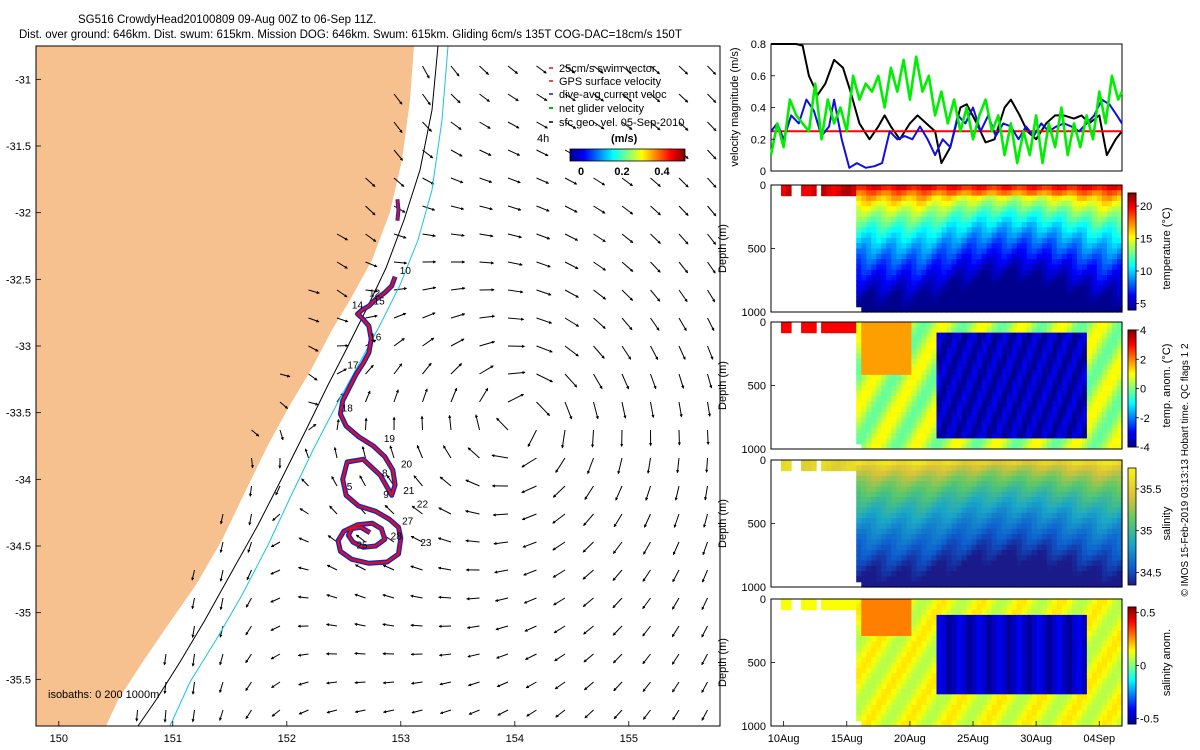 This screenshot has width=1200, height=750. Describe the element at coordinates (398, 210) in the screenshot. I see `glider-stub-inner` at that location.